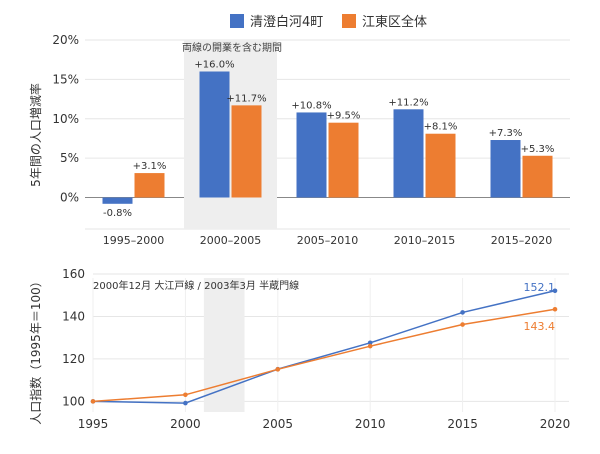  I want to click on bar-y-tick-label: 0%, so click(69, 198).